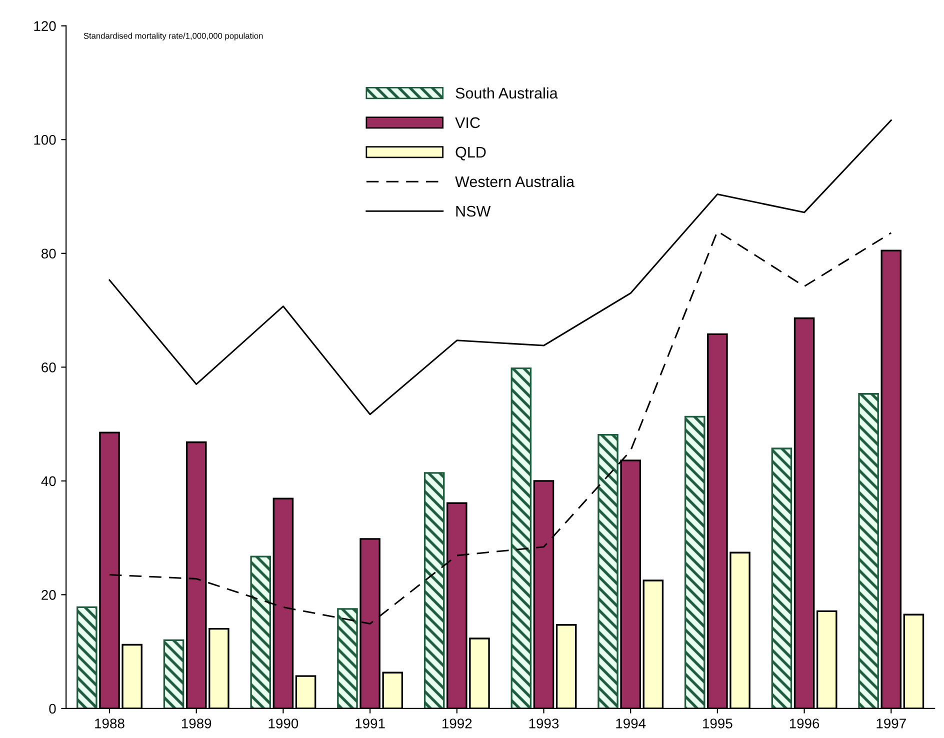  Describe the element at coordinates (544, 723) in the screenshot. I see `x-tick-label: 1993` at that location.